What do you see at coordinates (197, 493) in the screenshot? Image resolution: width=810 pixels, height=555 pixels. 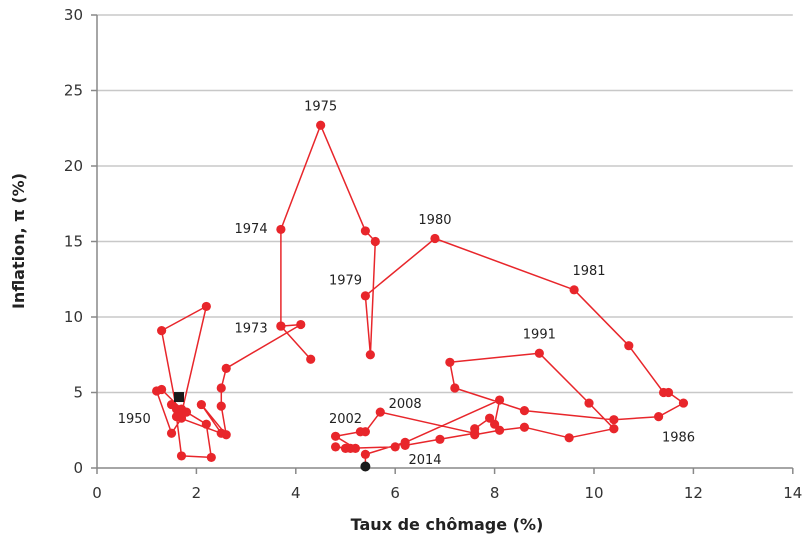 I see `x-tick-label: 2` at bounding box center [197, 493].